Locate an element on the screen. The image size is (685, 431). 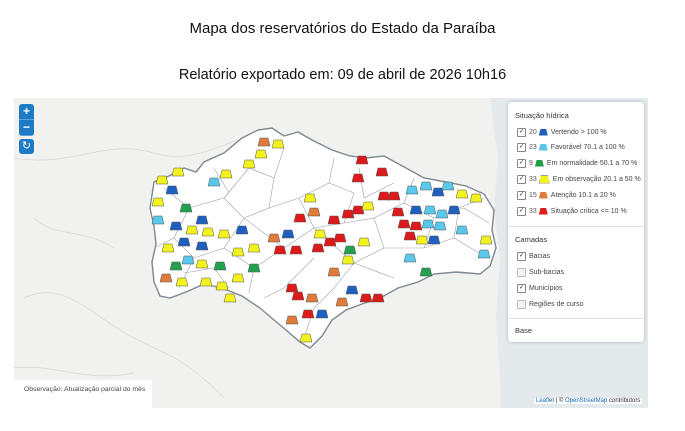
layer-item-municipios: ✓ Municípios is located at coordinates (539, 288).